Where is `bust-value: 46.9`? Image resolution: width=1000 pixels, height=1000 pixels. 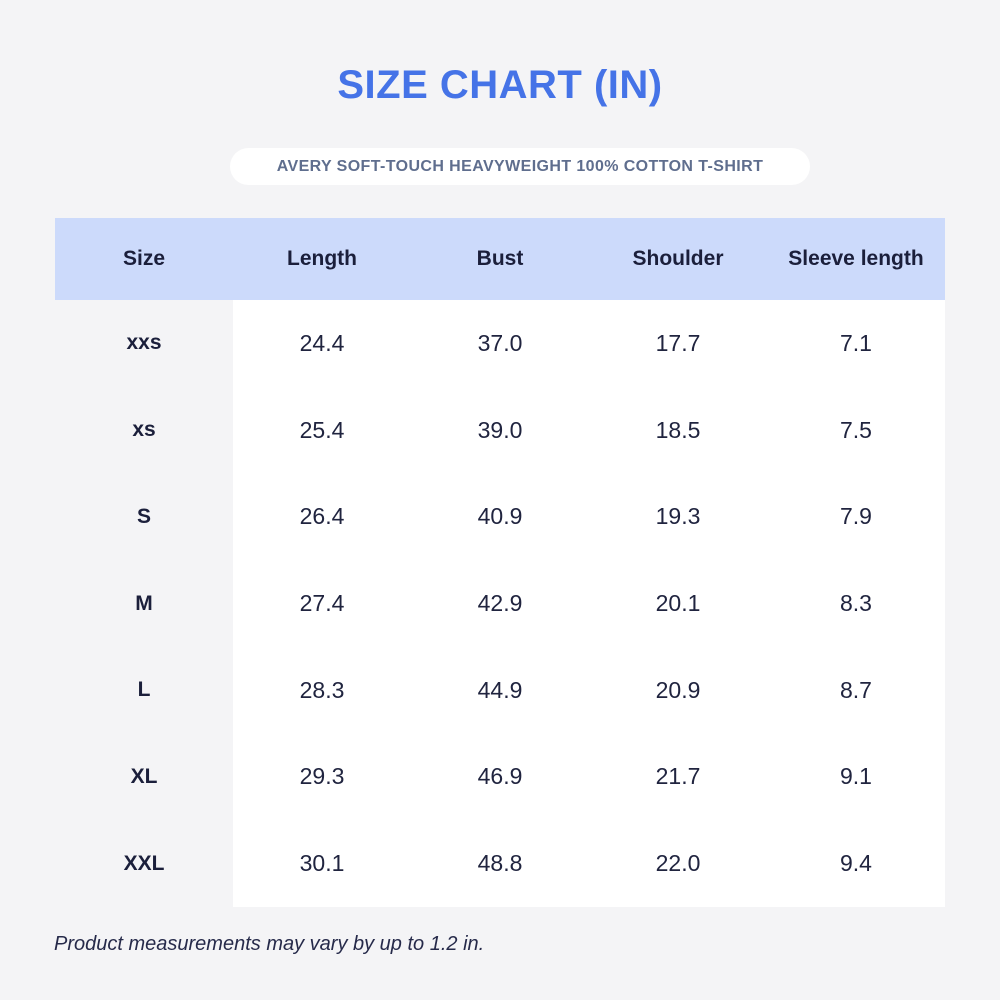 bust-value: 46.9 is located at coordinates (500, 776).